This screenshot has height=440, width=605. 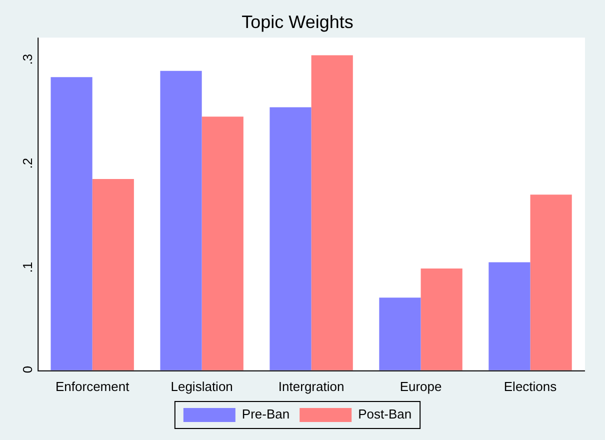 I want to click on y-tick-label: 0, so click(x=28, y=370).